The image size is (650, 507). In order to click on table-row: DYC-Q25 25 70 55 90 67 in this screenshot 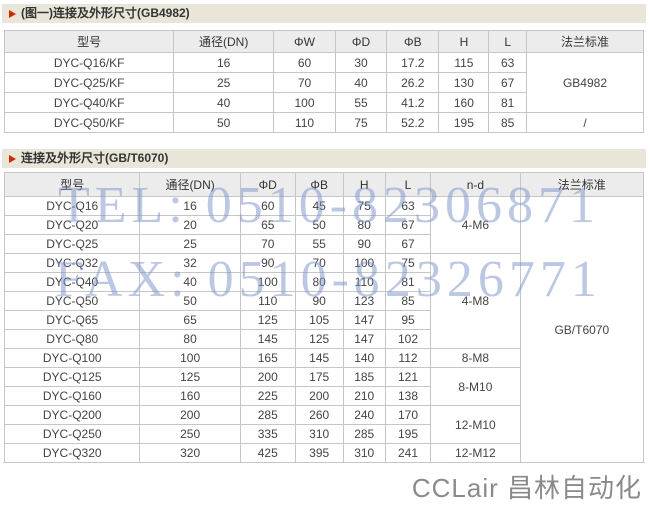, I will do `click(323, 244)`.